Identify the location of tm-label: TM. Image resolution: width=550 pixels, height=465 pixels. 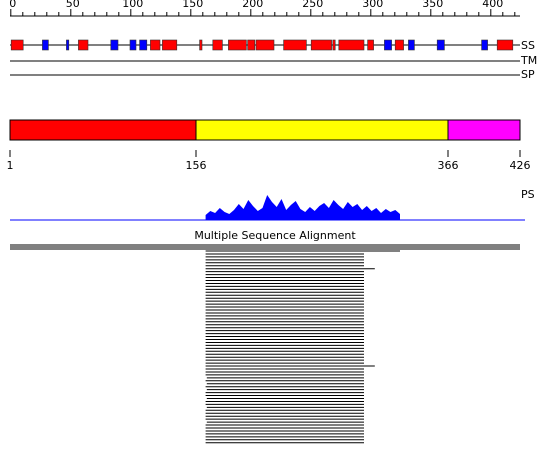
(528, 60).